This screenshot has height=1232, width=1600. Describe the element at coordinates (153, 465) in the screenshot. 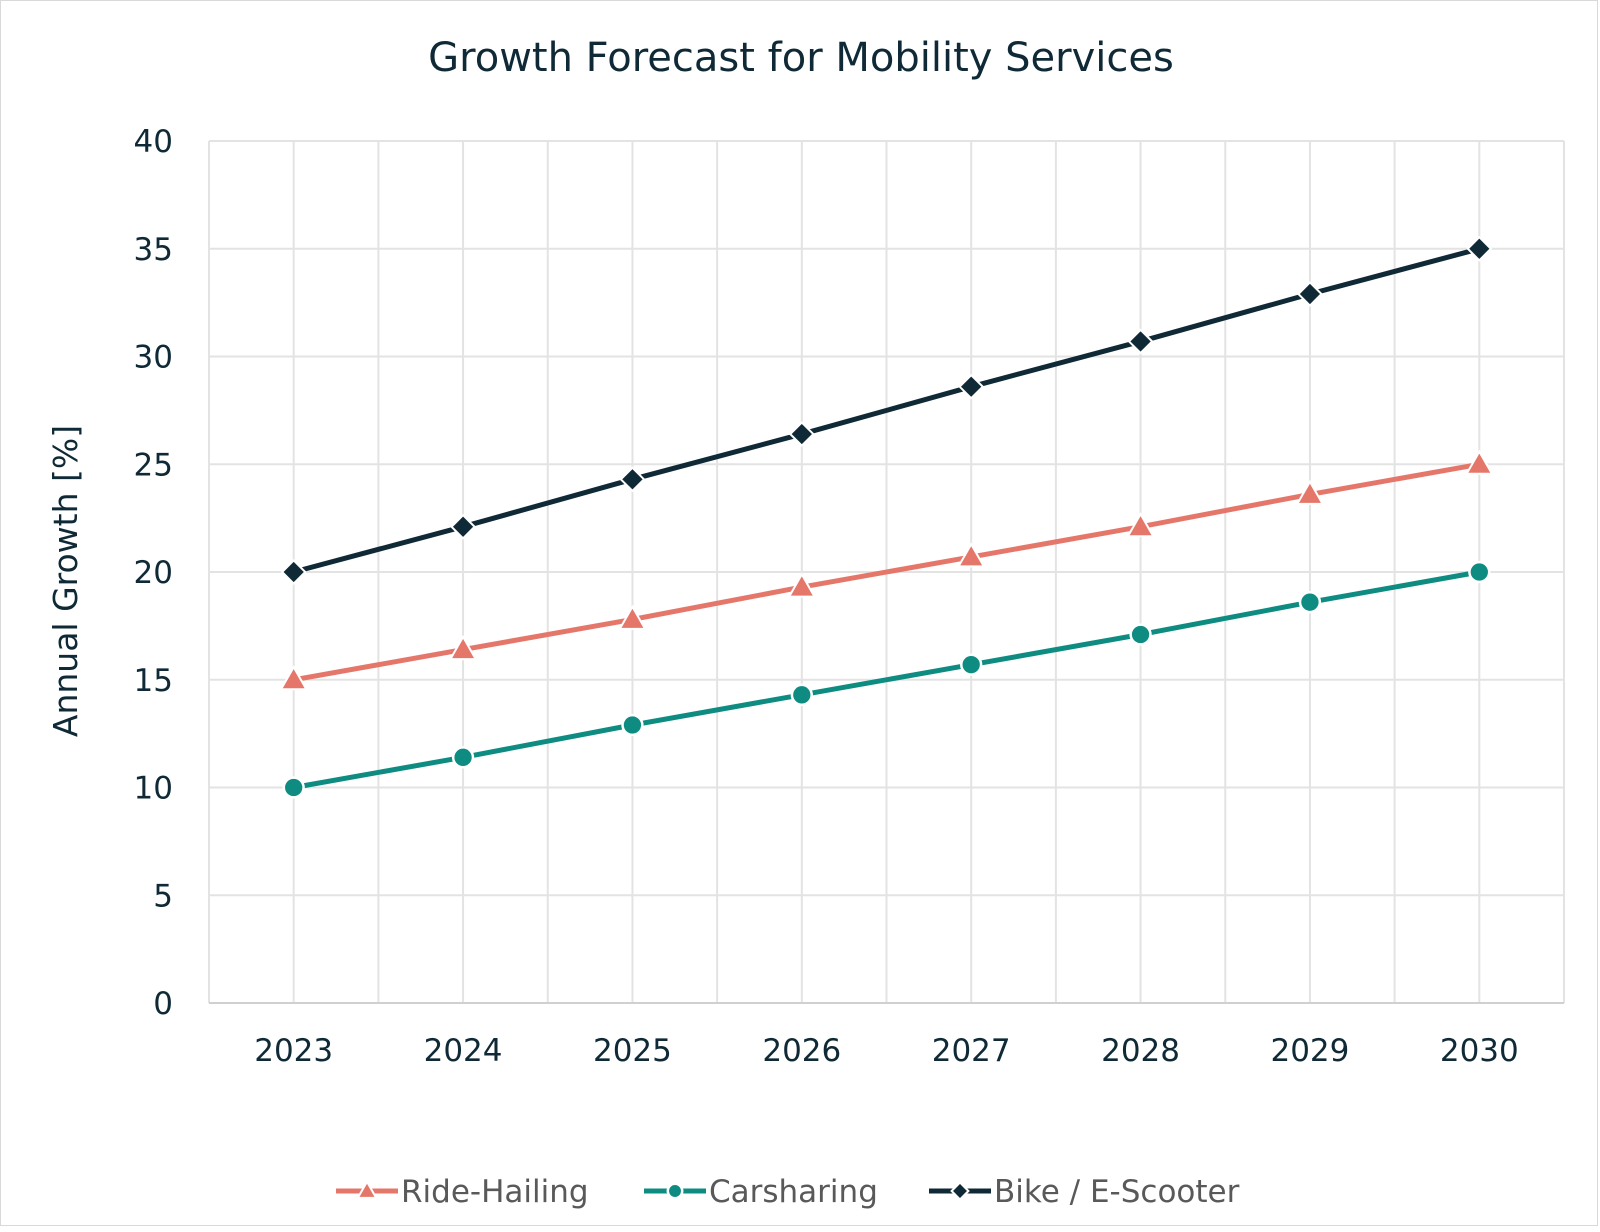

I see `y-tick-label: 25` at that location.